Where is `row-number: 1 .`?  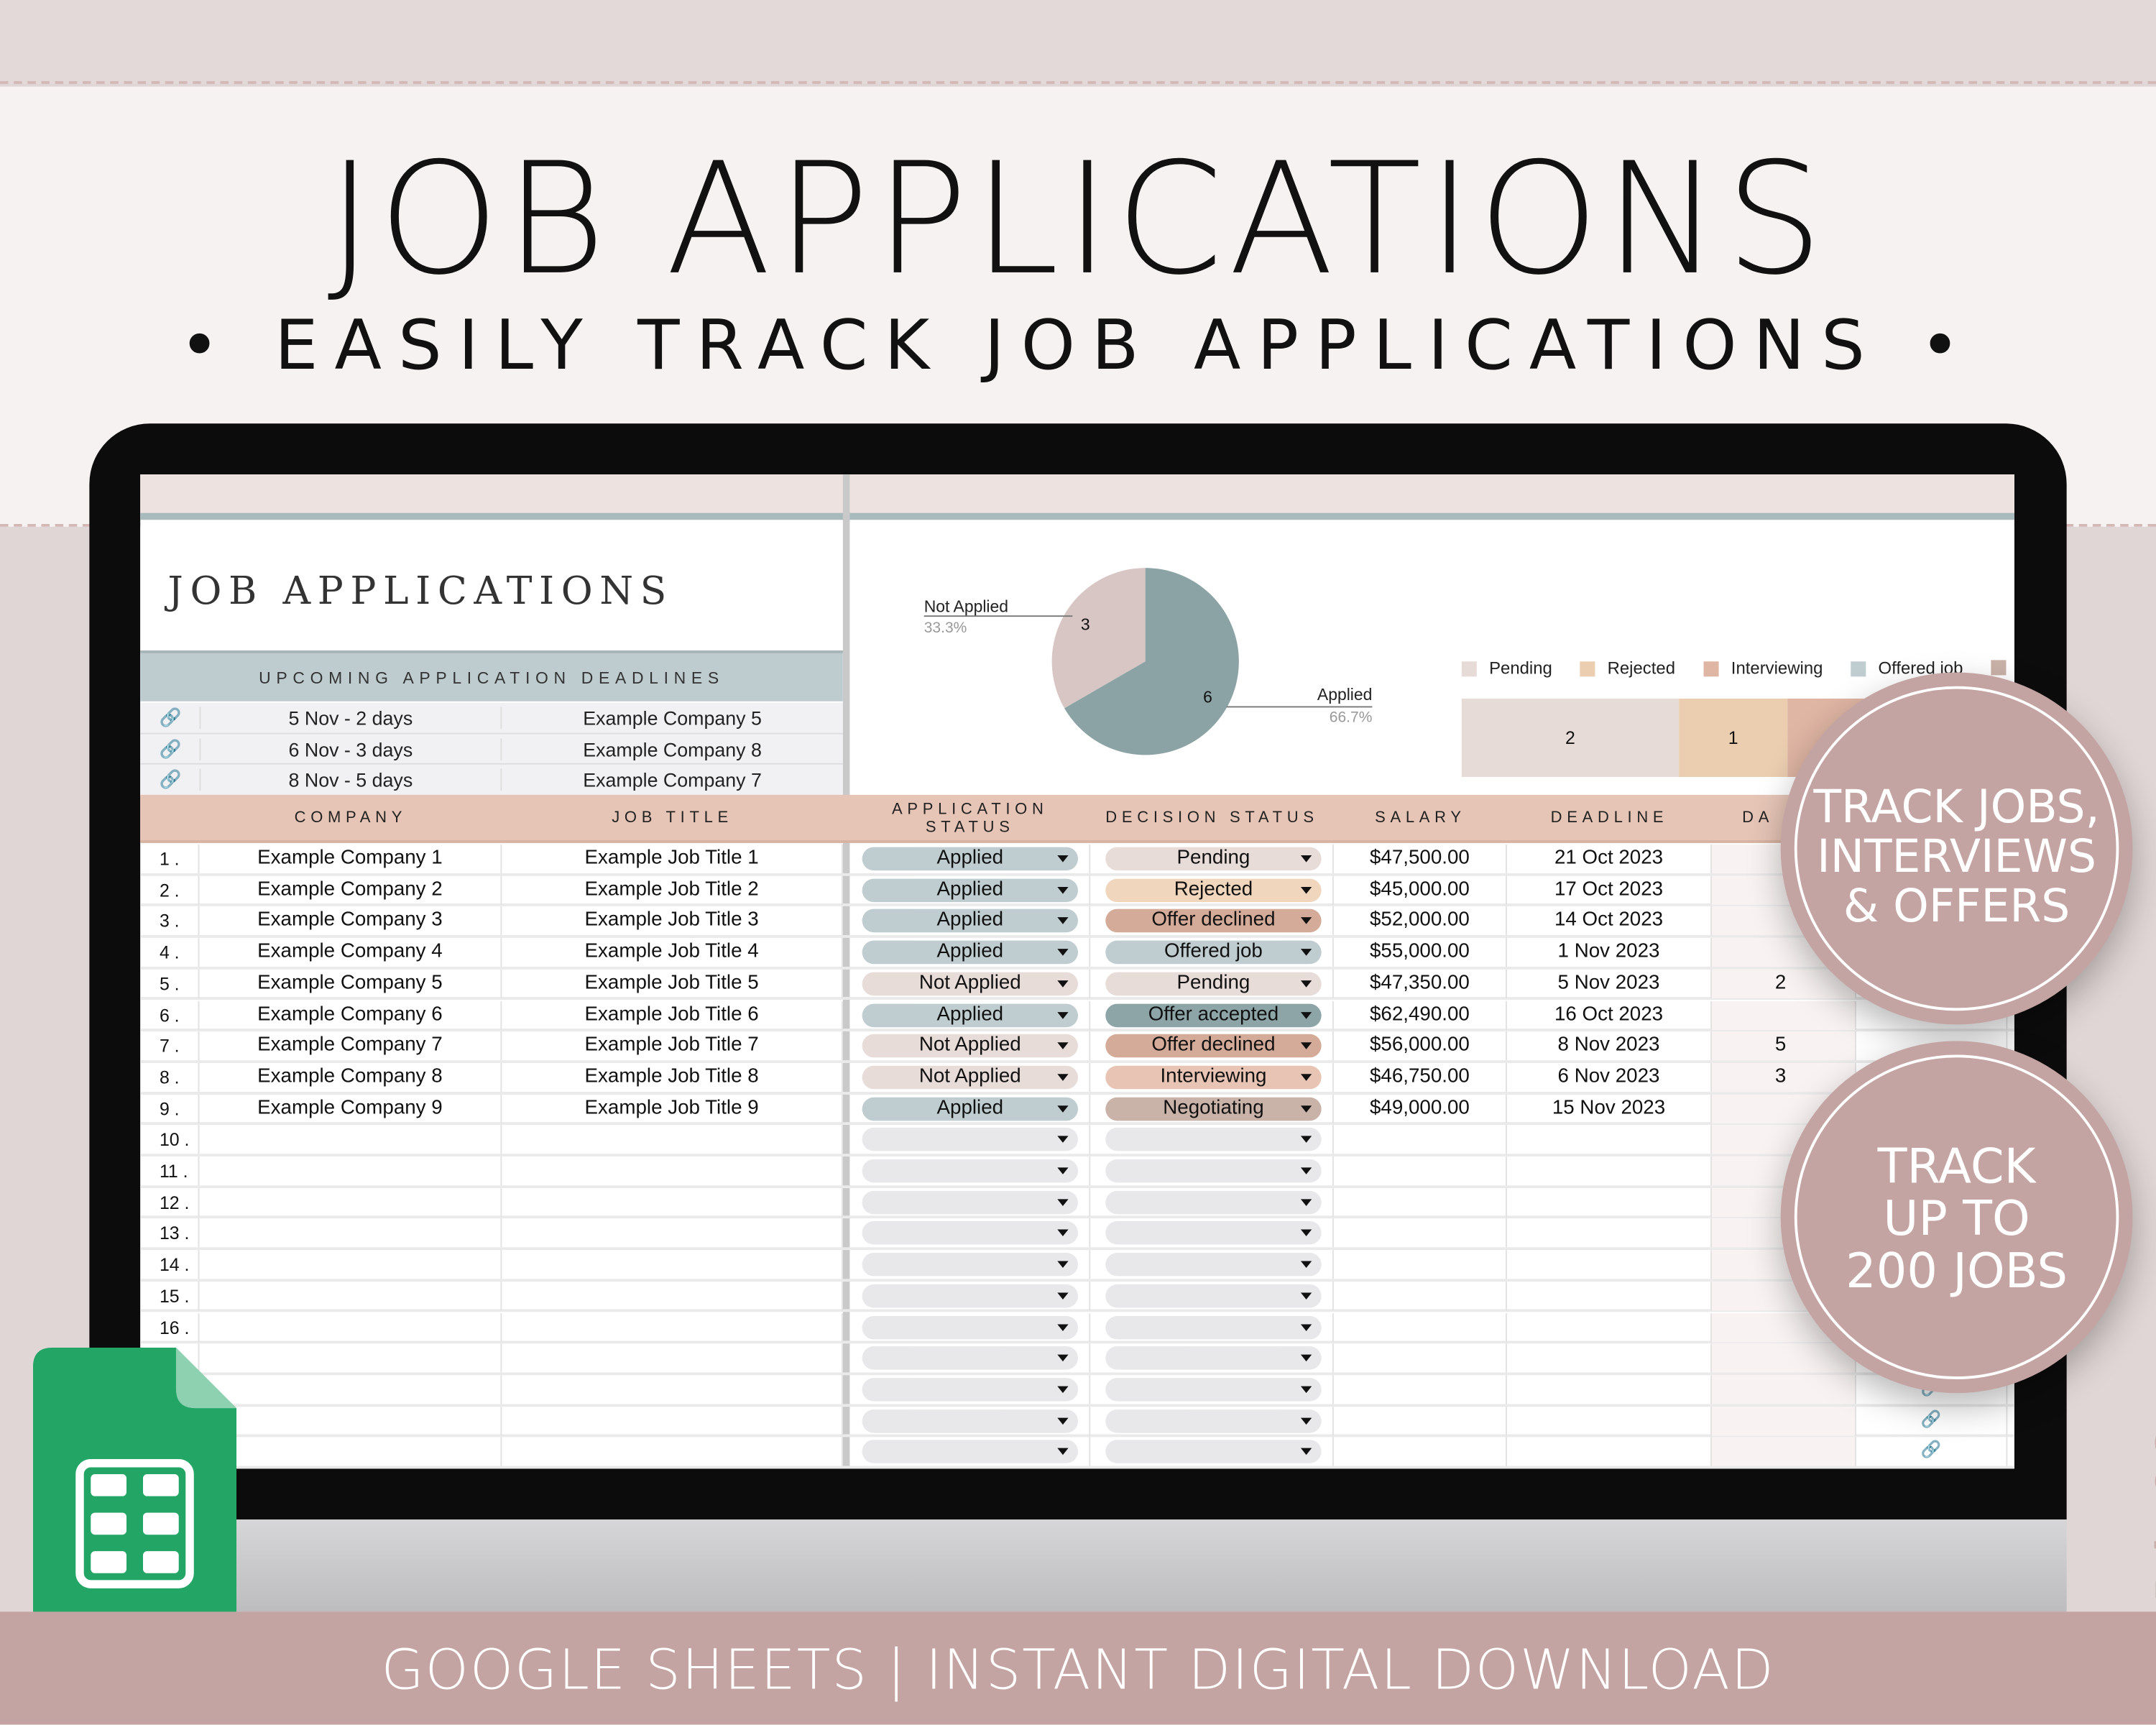 row-number: 1 . is located at coordinates (170, 858).